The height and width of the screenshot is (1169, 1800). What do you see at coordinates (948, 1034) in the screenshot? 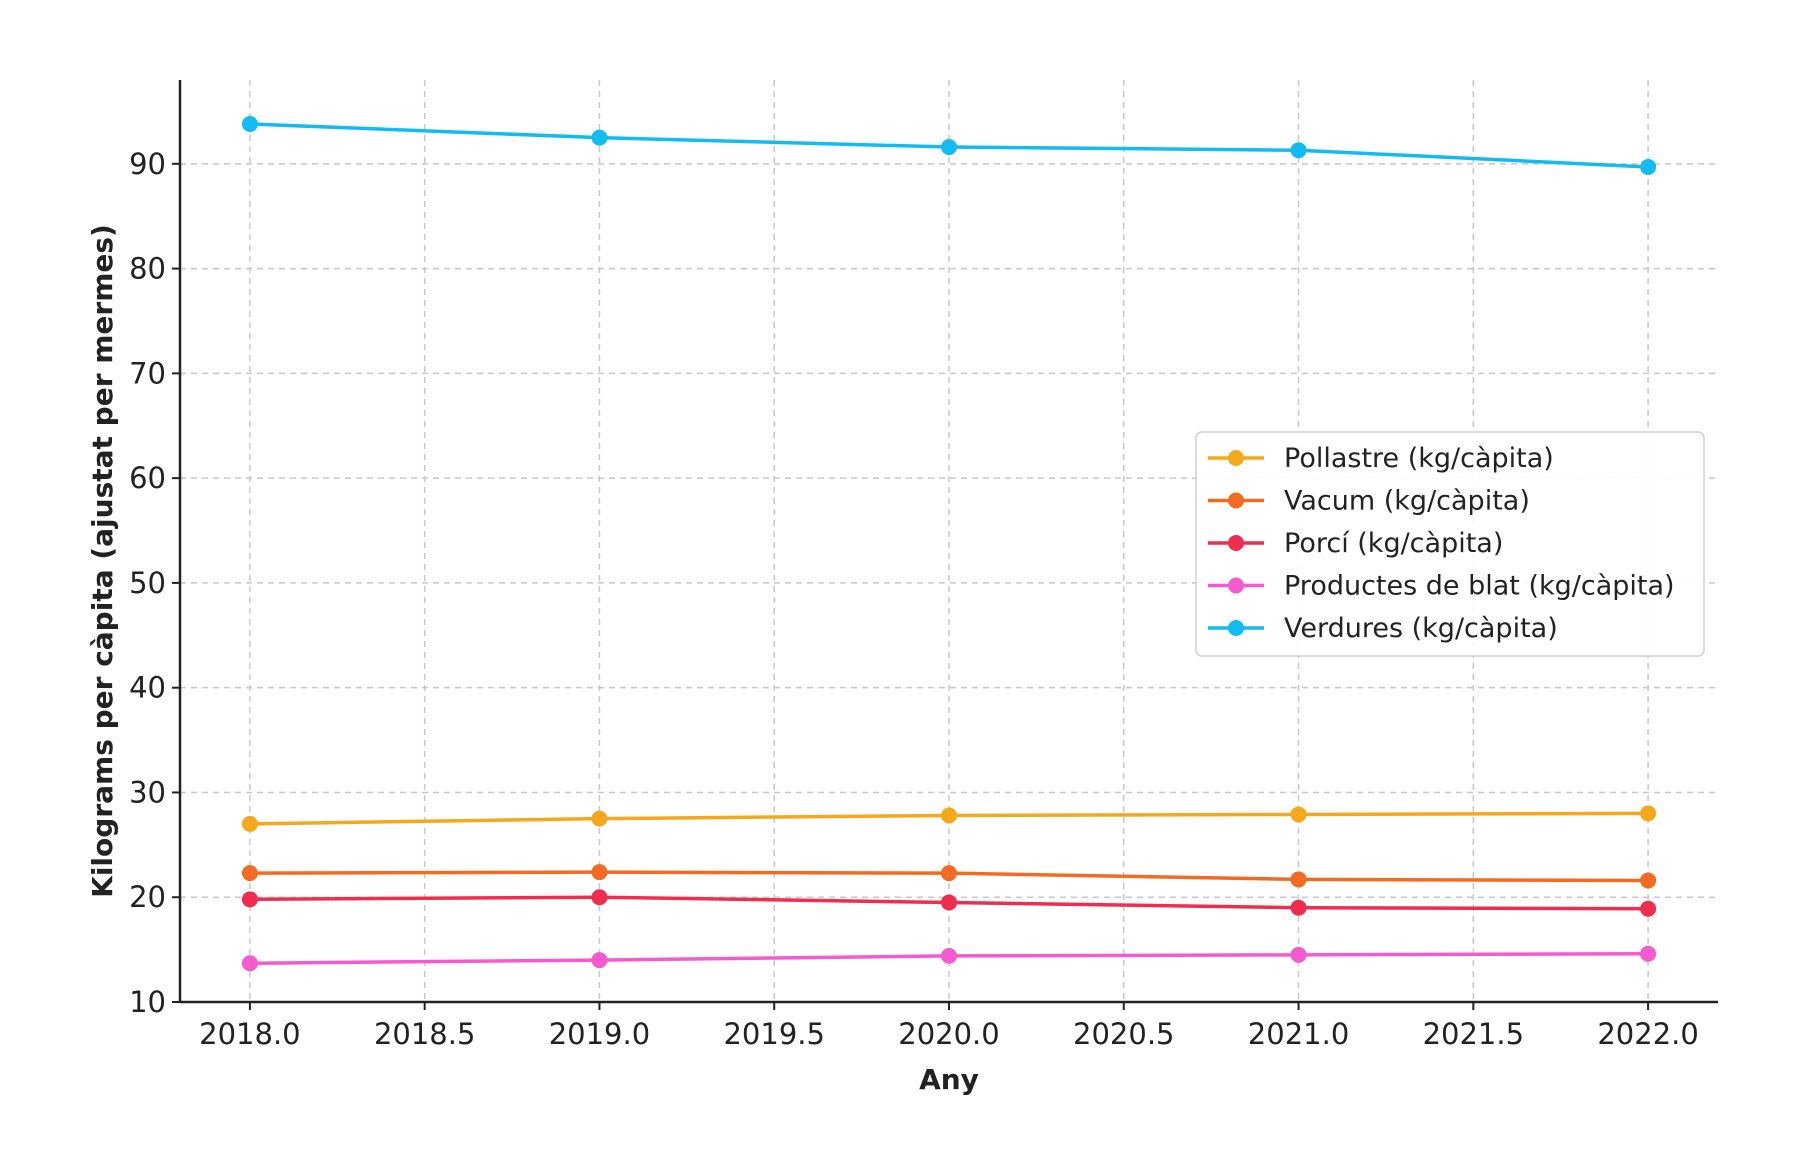
I see `x-tick-label: 2020.0` at bounding box center [948, 1034].